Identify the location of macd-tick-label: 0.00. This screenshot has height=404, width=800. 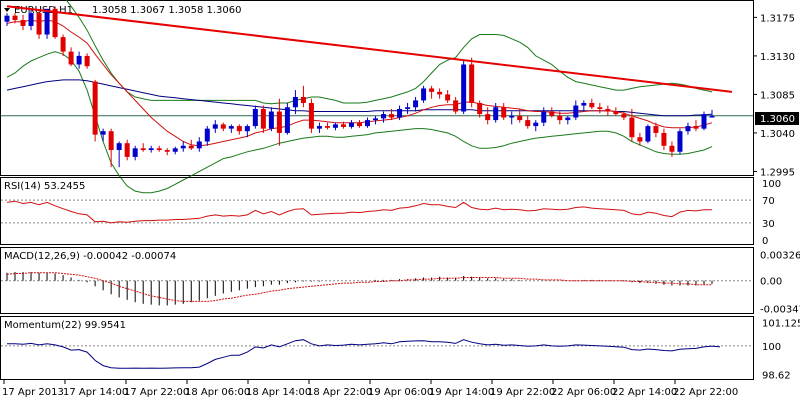
(771, 282).